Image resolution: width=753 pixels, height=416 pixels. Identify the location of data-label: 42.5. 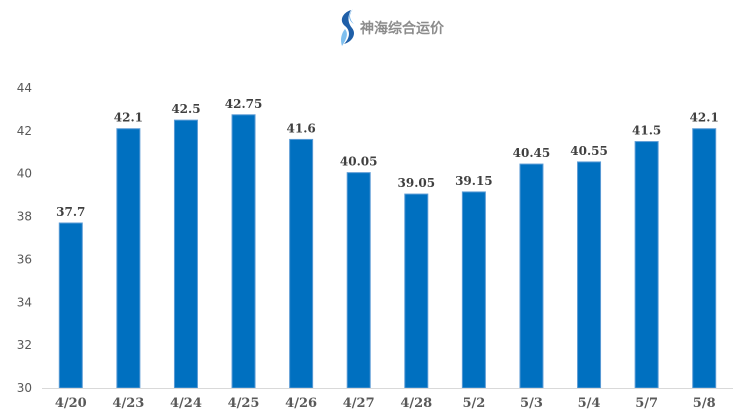
(185, 109).